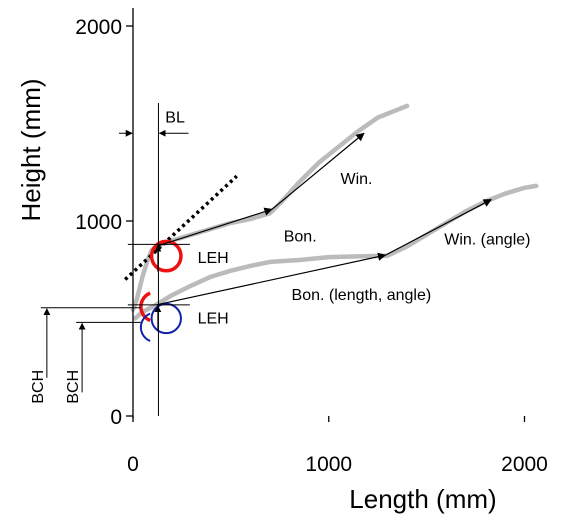 The height and width of the screenshot is (523, 561). I want to click on annotation-bl: BL, so click(175, 118).